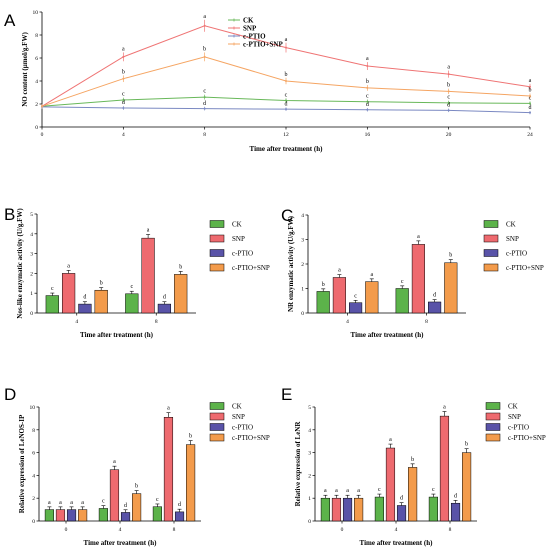  I want to click on y-tick-label: 8, so click(33, 431).